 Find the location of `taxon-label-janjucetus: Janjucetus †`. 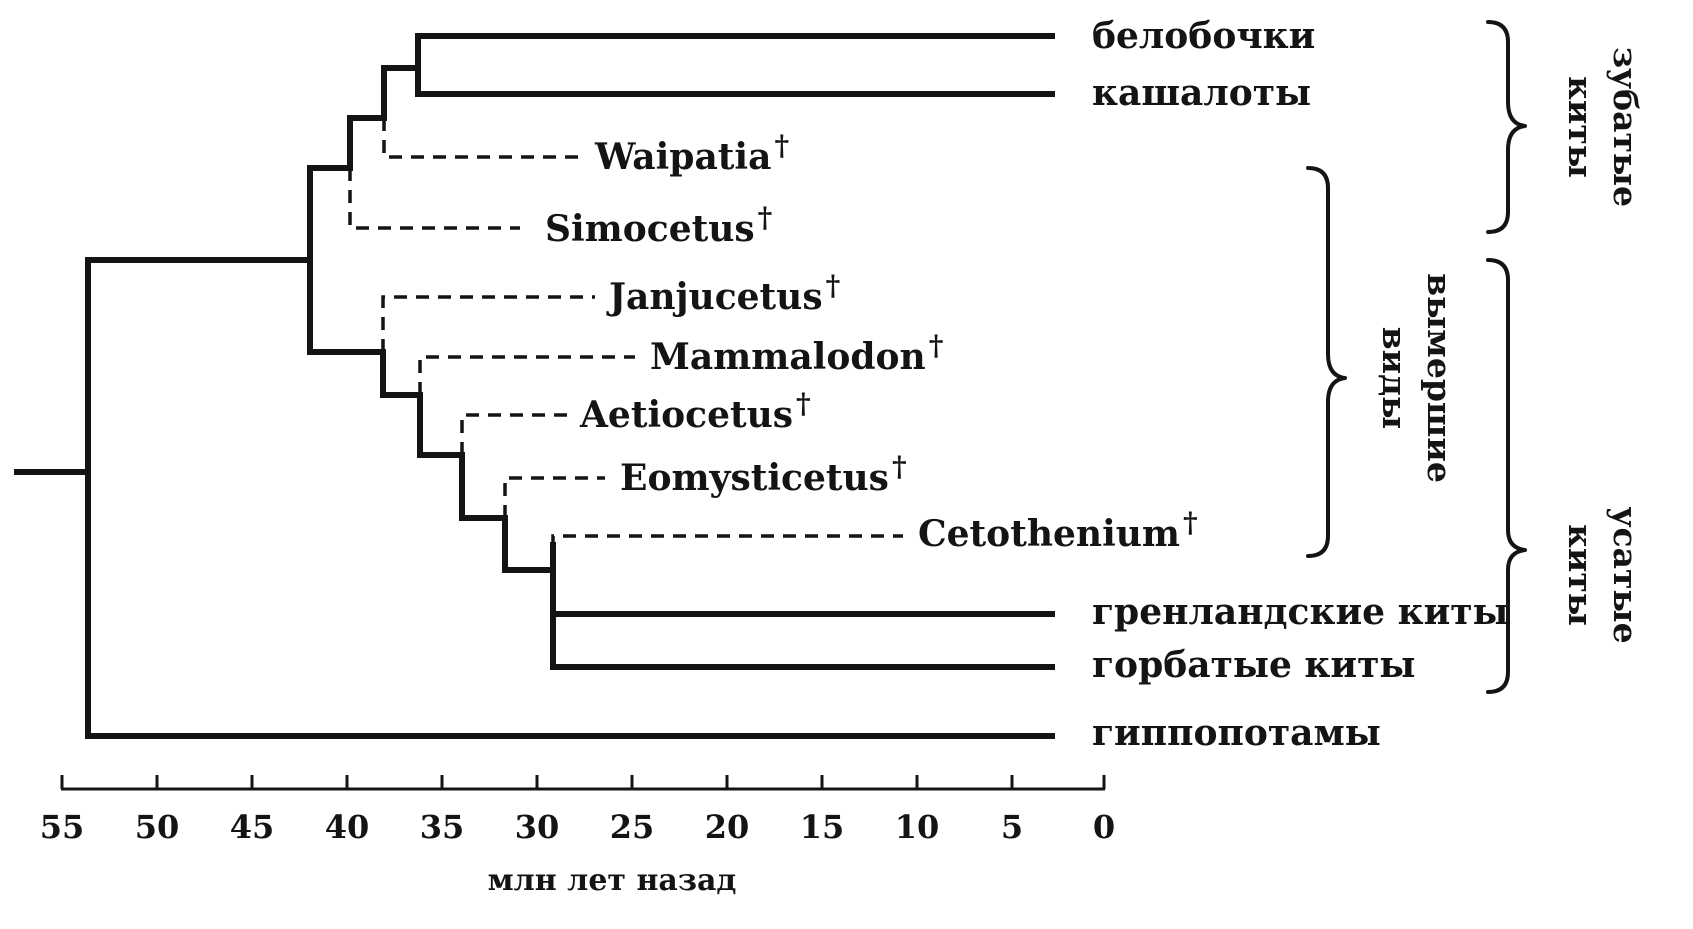

taxon-label-janjucetus: Janjucetus † is located at coordinates (723, 293).